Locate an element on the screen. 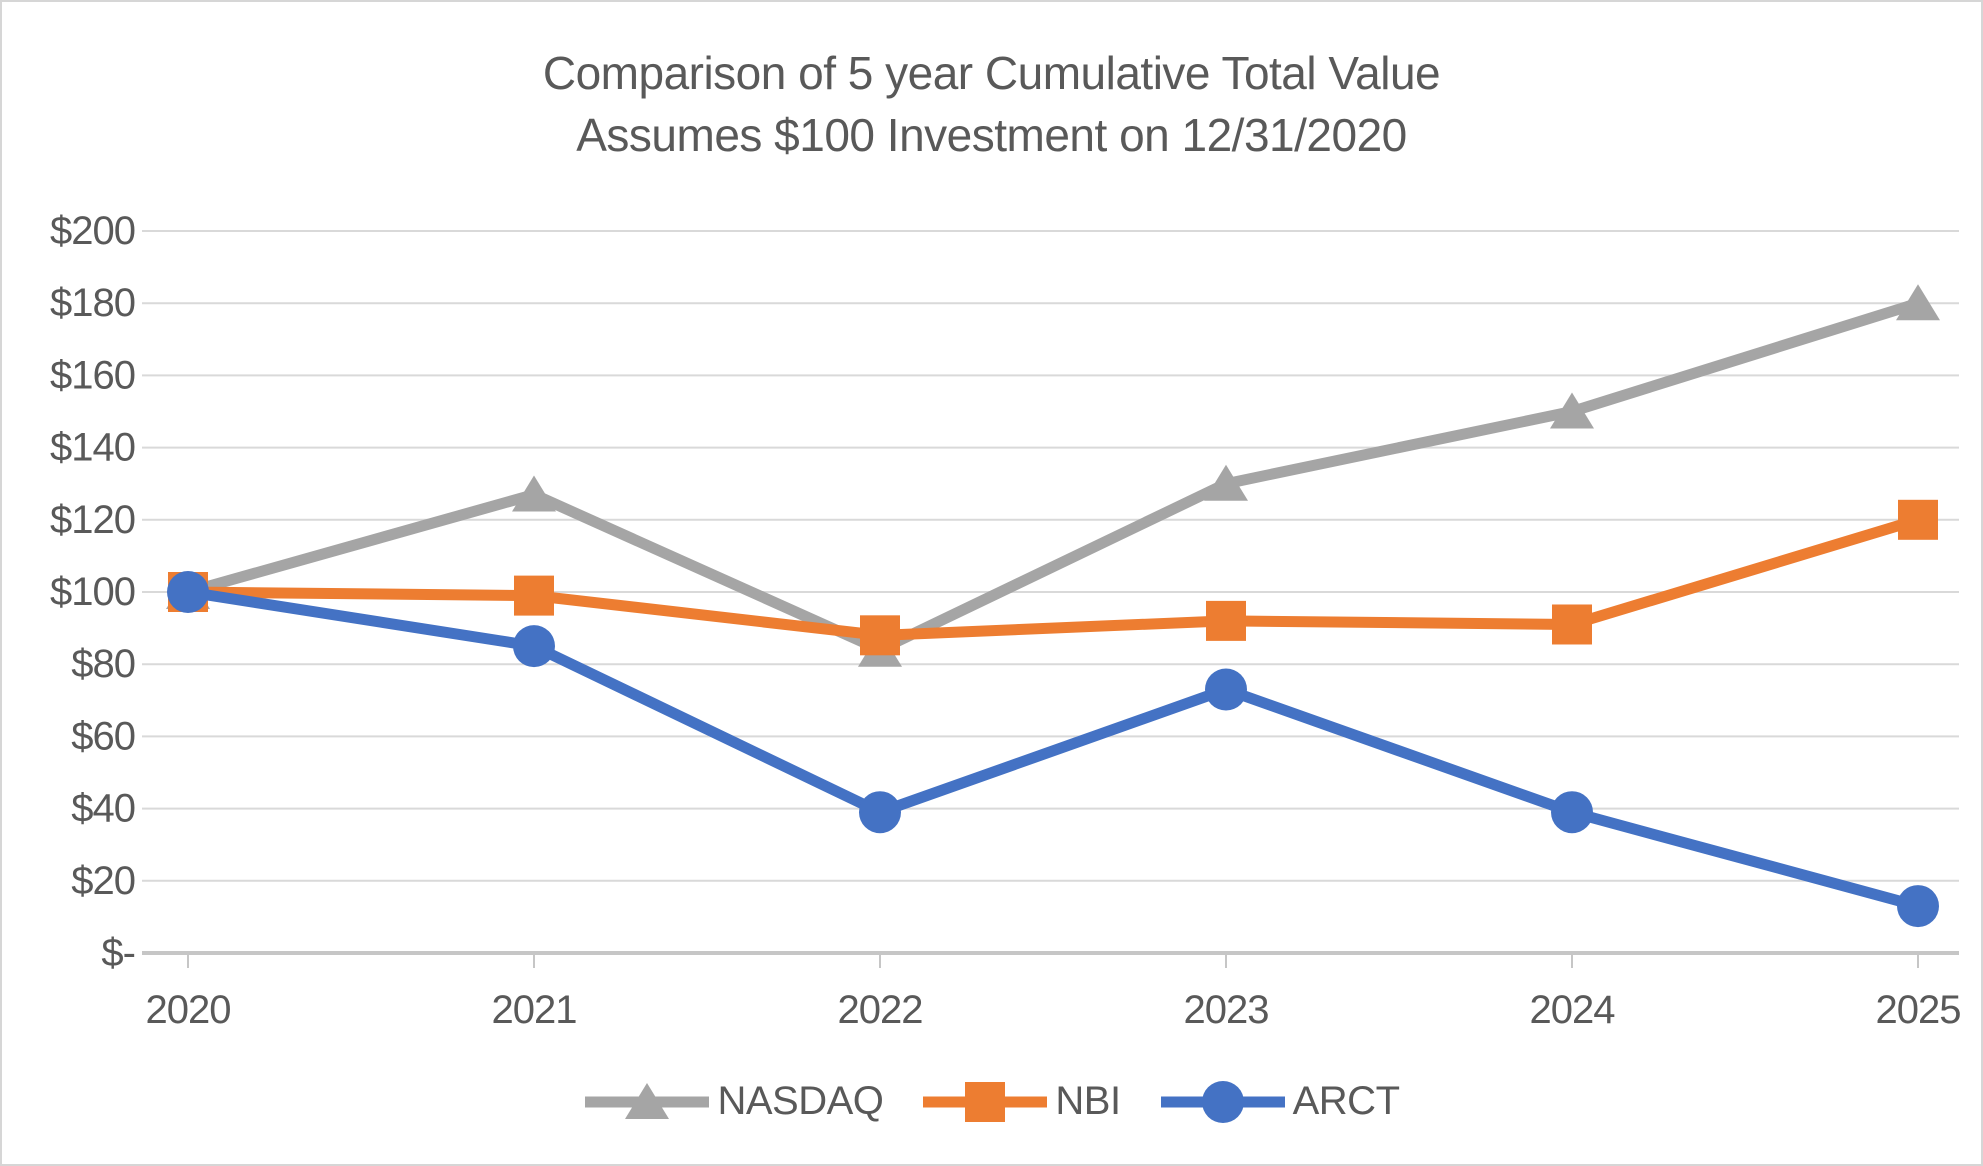 This screenshot has height=1166, width=1983. legend-triangle-swatch is located at coordinates (647, 1100).